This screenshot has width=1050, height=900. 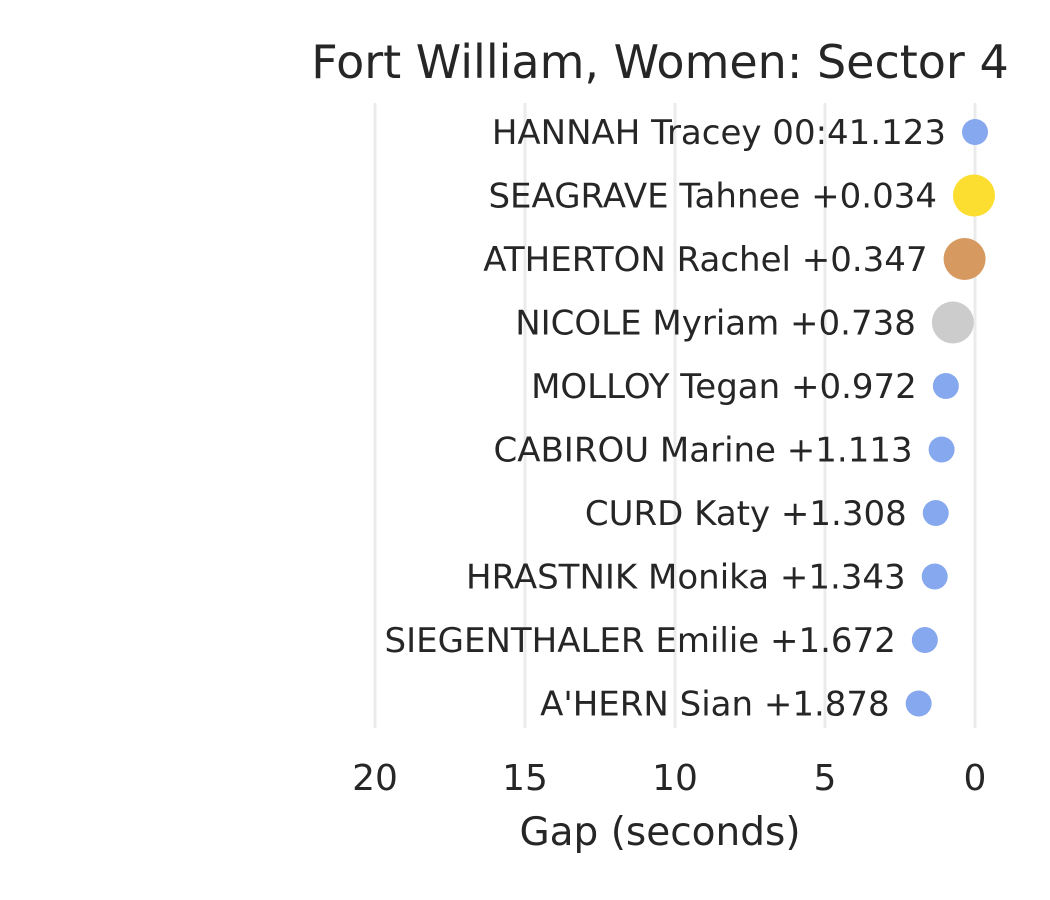 I want to click on rider-label-rank-5: MOLLOY Tegan +0.972, so click(x=724, y=387).